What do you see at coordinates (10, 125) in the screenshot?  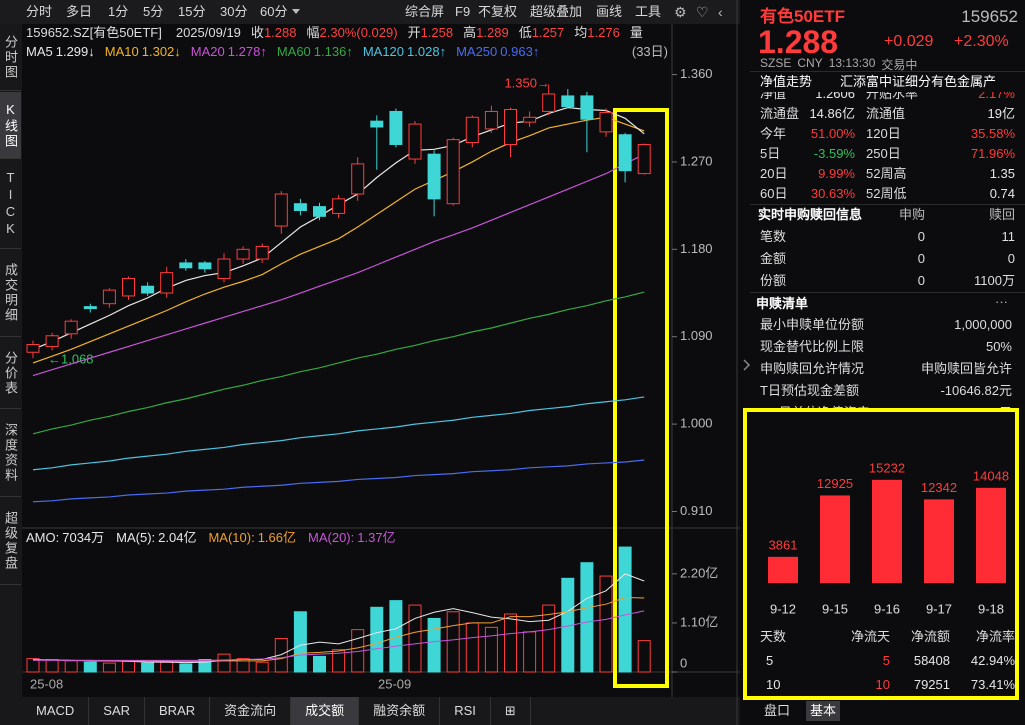 I see `side-tab: K线图` at bounding box center [10, 125].